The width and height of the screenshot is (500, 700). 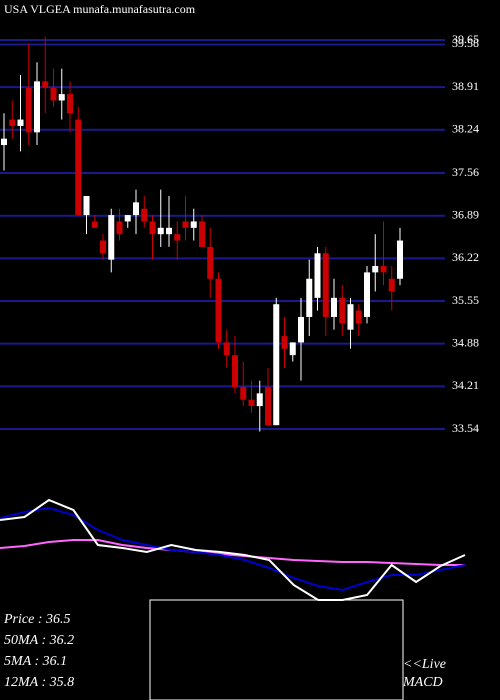 I want to click on y-tick-label: 34.21, so click(x=465, y=385).